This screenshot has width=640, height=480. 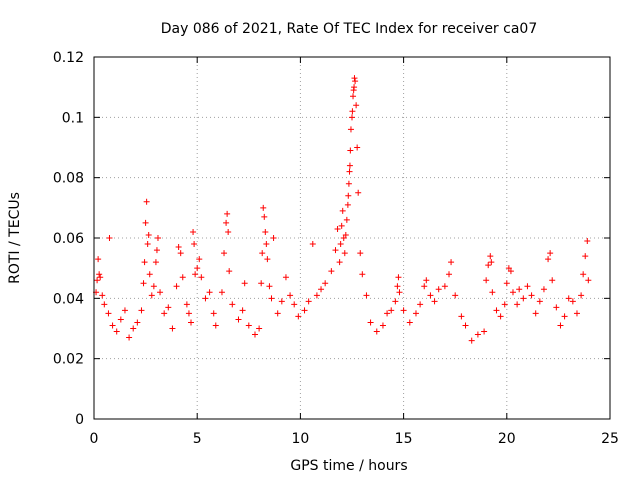 What do you see at coordinates (68, 179) in the screenshot?
I see `y-tick-label: 0.08` at bounding box center [68, 179].